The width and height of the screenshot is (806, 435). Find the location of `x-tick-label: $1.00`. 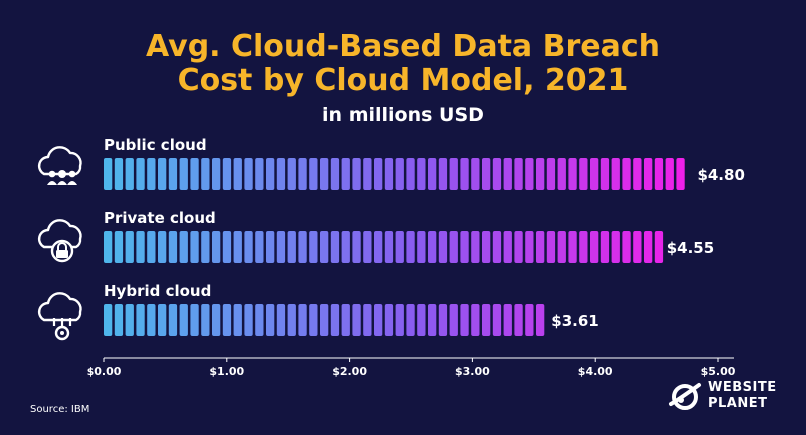

x-tick-label: $1.00 is located at coordinates (226, 371).